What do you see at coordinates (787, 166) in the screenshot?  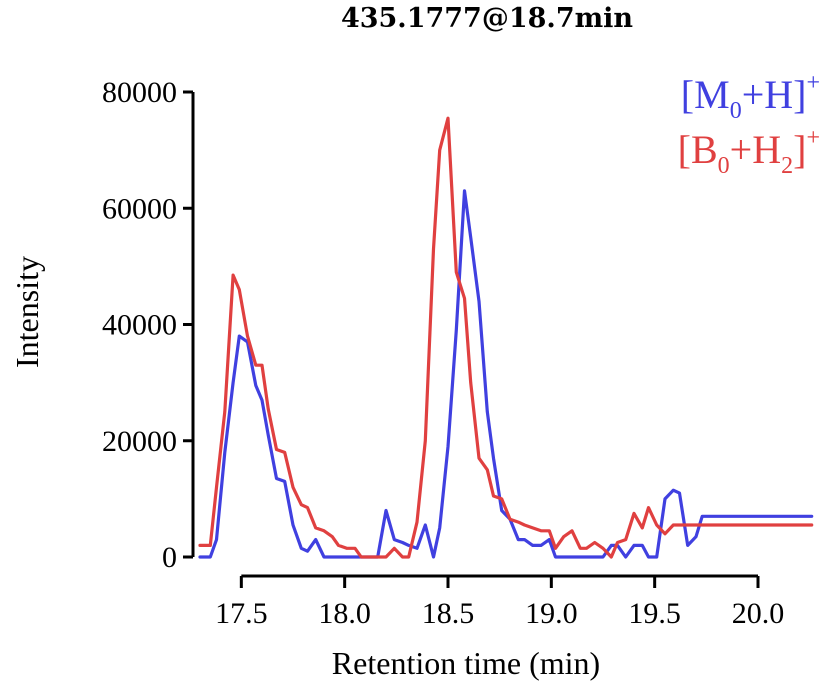 I see `legend-text-part: 2` at bounding box center [787, 166].